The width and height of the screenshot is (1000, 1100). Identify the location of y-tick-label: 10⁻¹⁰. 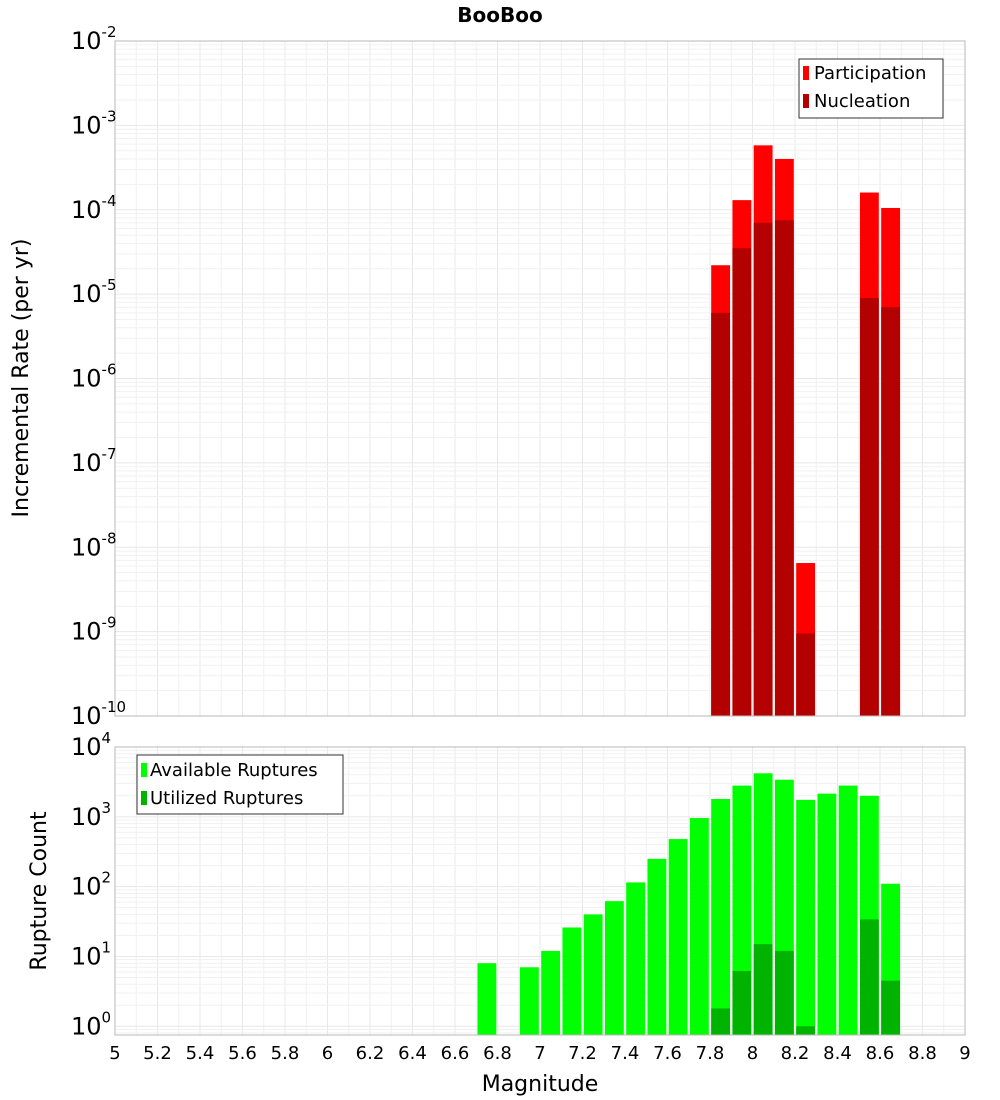
(98, 714).